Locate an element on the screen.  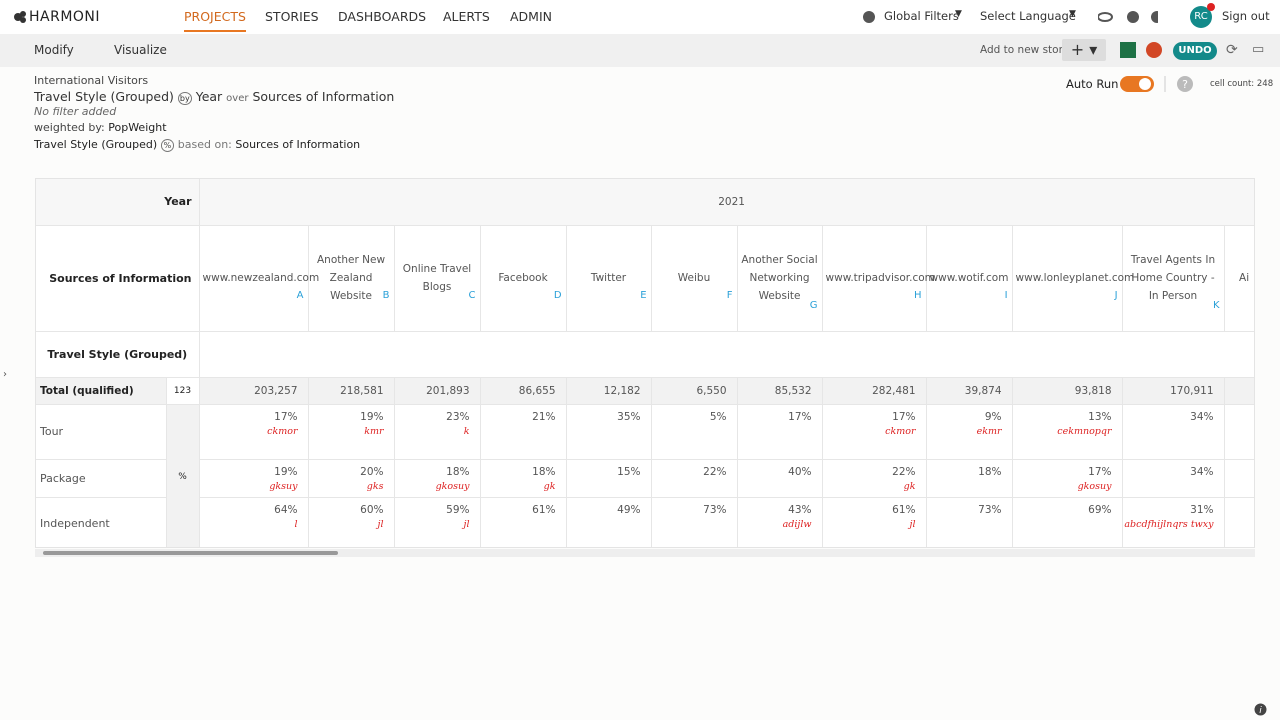
column-letter: H is located at coordinates (917, 295).